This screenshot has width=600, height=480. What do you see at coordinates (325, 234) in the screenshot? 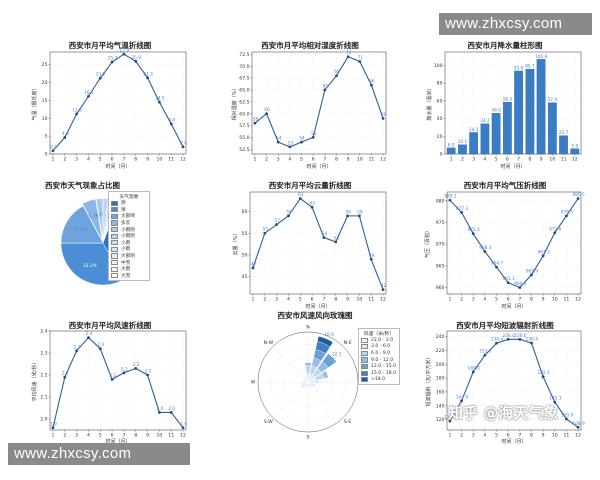
I see `data-label: 54` at bounding box center [325, 234].